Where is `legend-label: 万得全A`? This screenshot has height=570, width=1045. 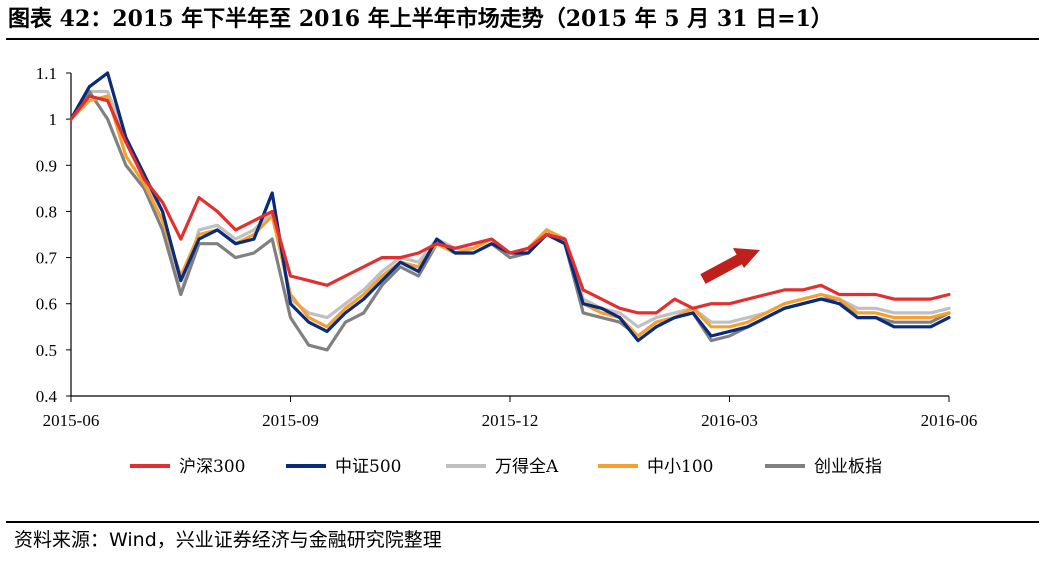 legend-label: 万得全A is located at coordinates (527, 467).